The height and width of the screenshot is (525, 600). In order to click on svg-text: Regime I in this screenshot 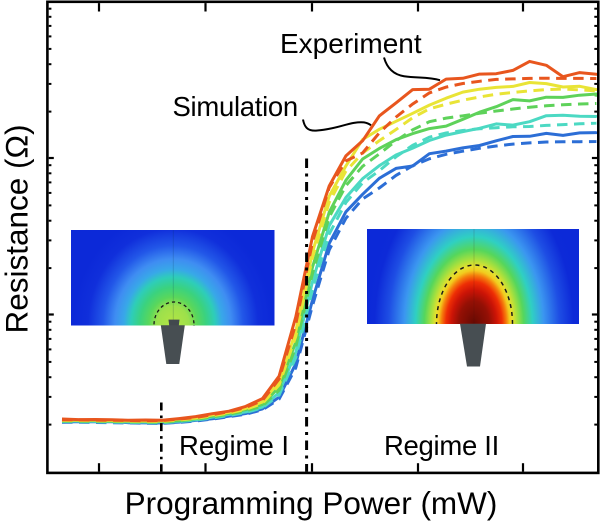, I will do `click(234, 445)`.